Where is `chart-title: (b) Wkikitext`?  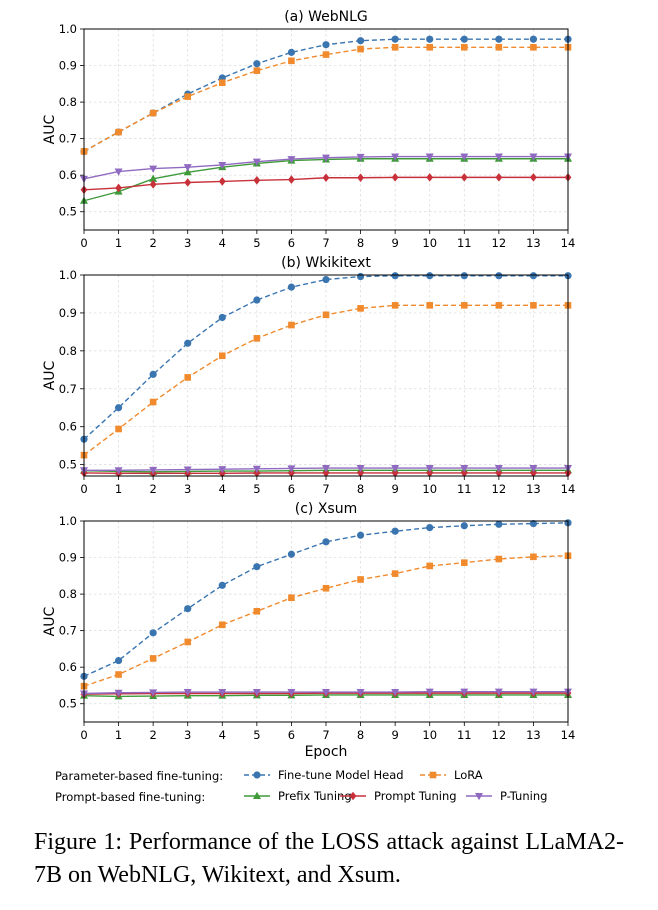
chart-title: (b) Wkikitext is located at coordinates (326, 263).